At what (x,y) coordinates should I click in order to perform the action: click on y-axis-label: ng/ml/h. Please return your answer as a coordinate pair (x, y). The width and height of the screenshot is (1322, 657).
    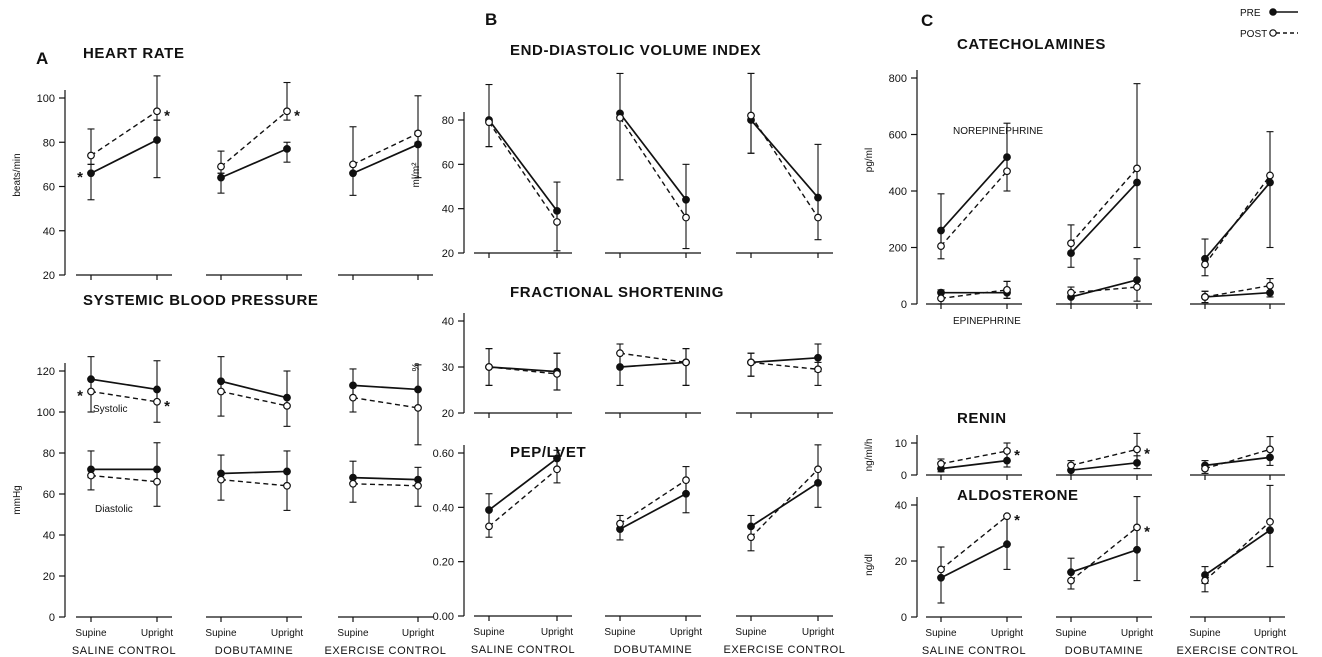
    Looking at the image, I should click on (869, 455).